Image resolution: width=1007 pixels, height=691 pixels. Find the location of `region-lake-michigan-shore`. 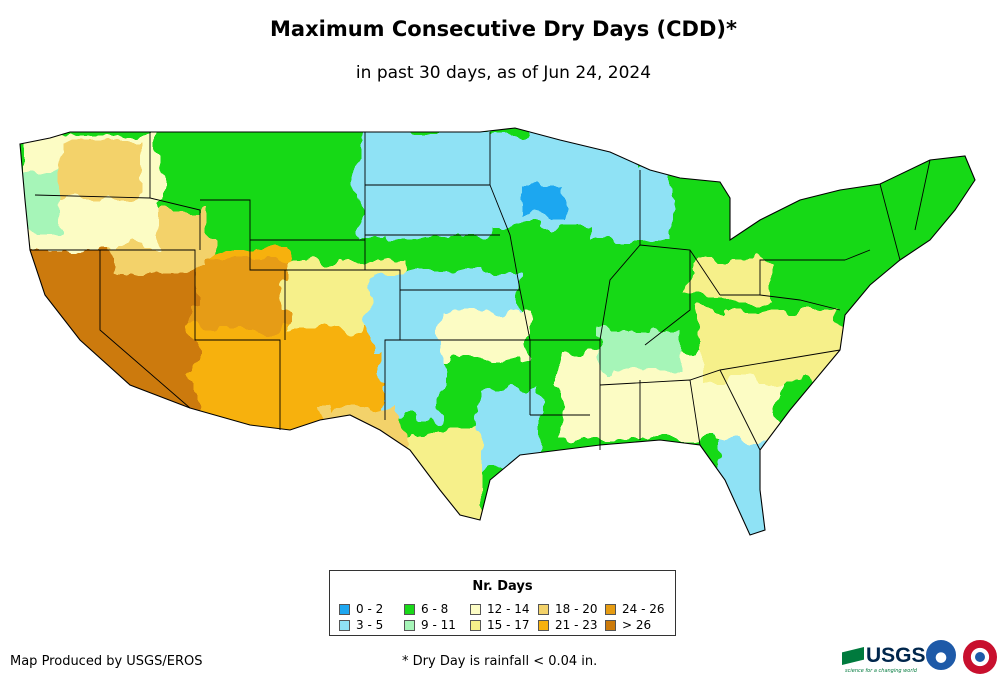

region-lake-michigan-shore is located at coordinates (630, 205).